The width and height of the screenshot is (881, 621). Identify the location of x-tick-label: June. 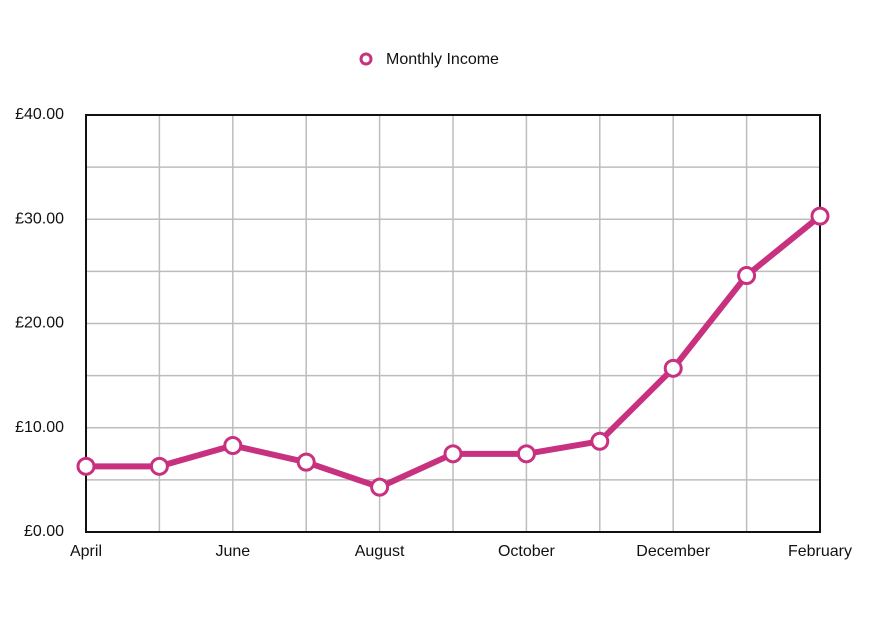
(232, 551).